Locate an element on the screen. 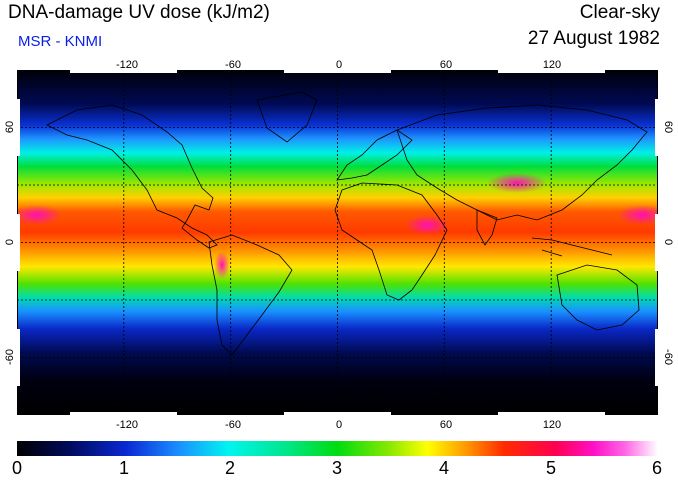  sky-condition-label: Clear-sky is located at coordinates (619, 12).